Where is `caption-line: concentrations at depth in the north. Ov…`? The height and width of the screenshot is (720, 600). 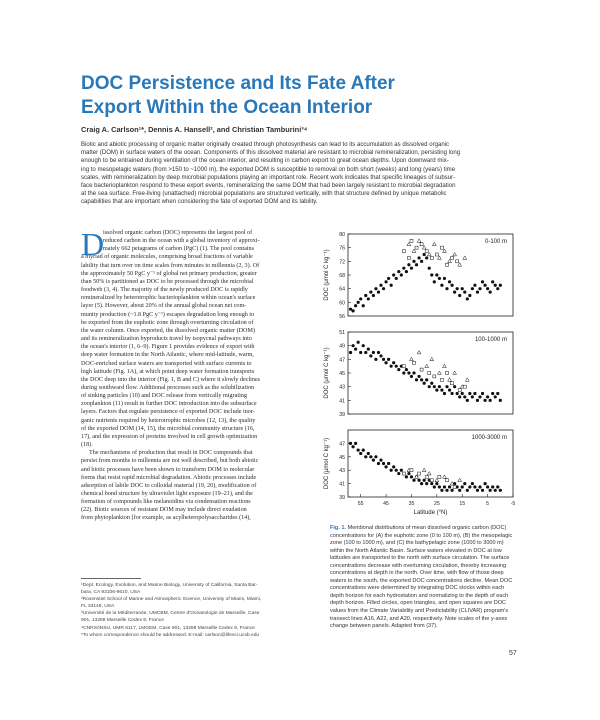 caption-line: concentrations at depth in the north. Ov… is located at coordinates (417, 573).